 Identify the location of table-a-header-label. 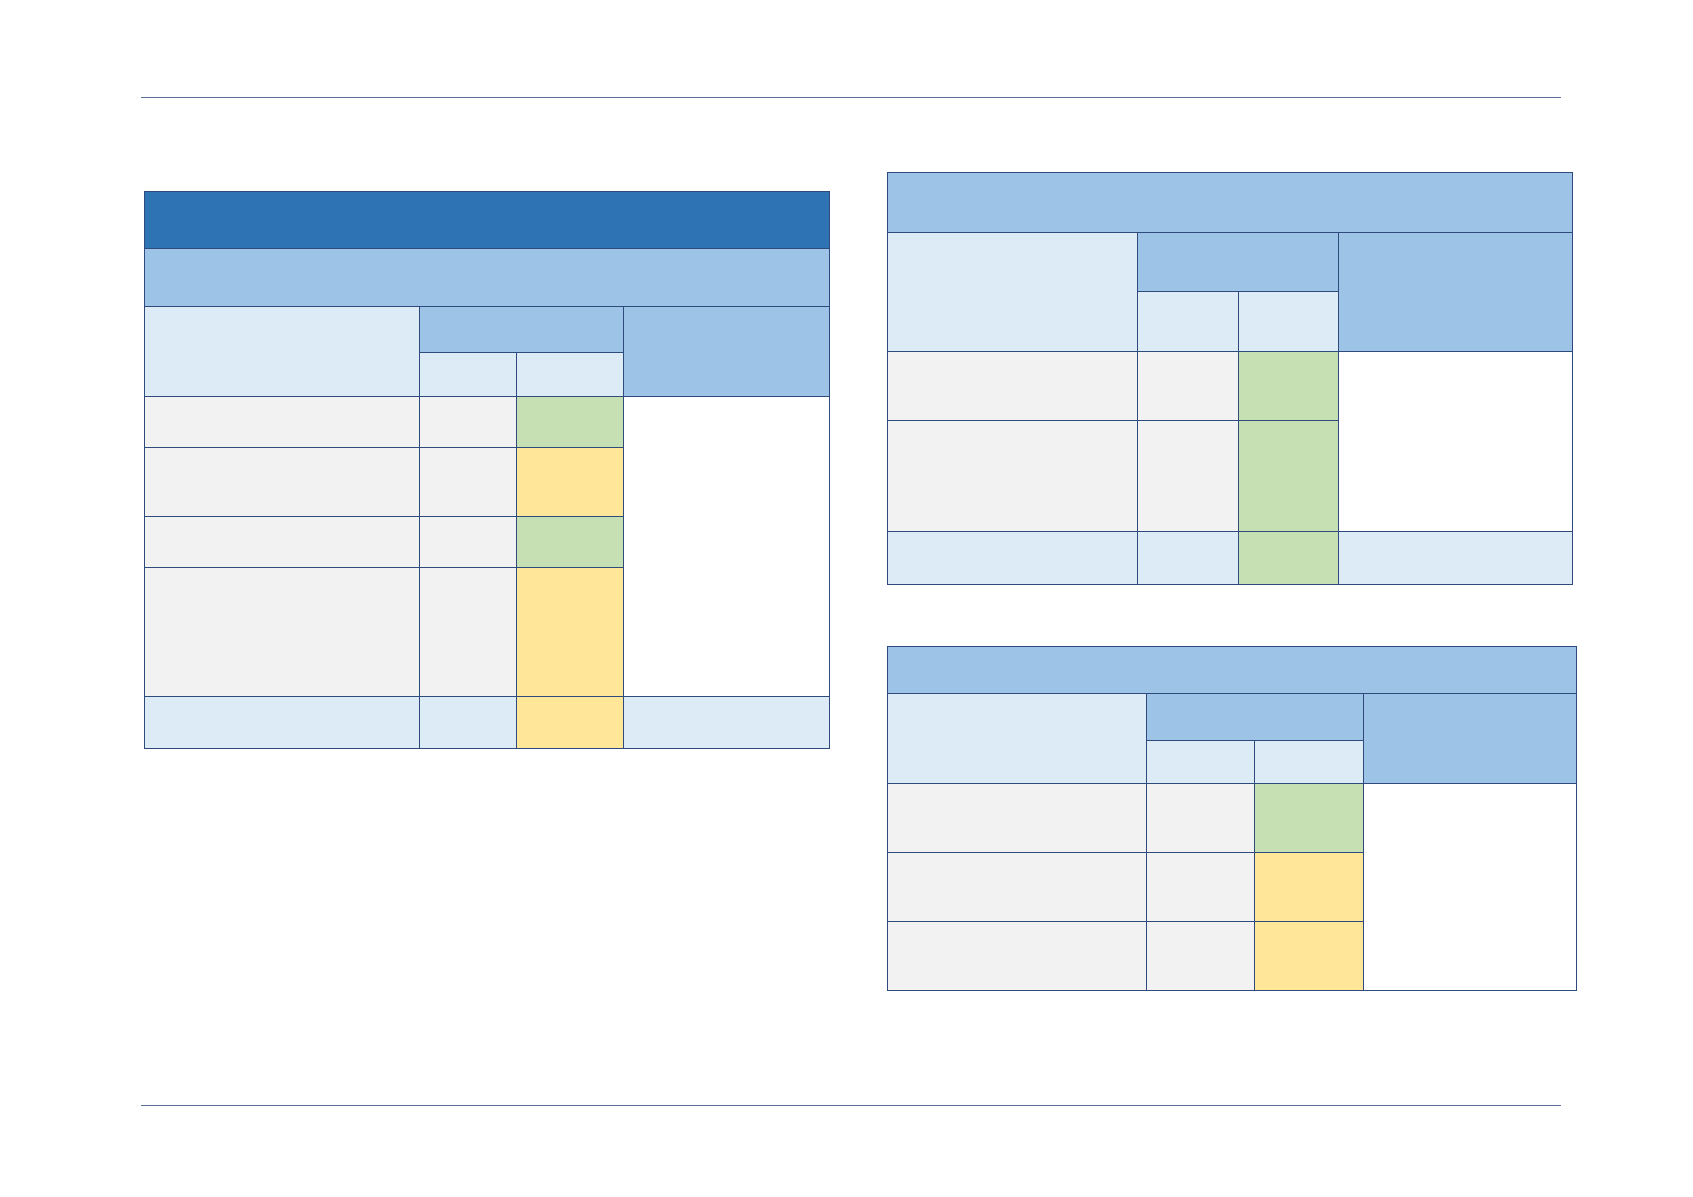
(282, 351).